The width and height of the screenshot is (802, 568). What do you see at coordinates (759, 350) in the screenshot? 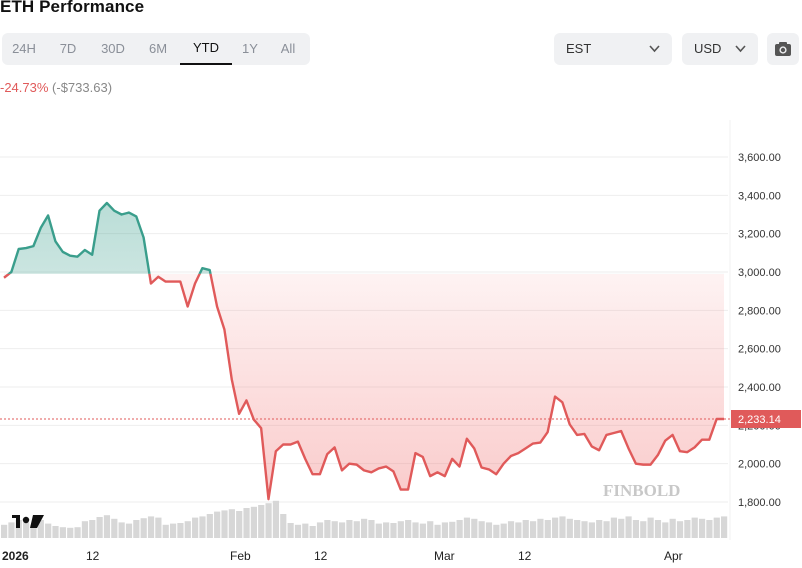
I see `y-tick-label: 2,600.00` at bounding box center [759, 350].